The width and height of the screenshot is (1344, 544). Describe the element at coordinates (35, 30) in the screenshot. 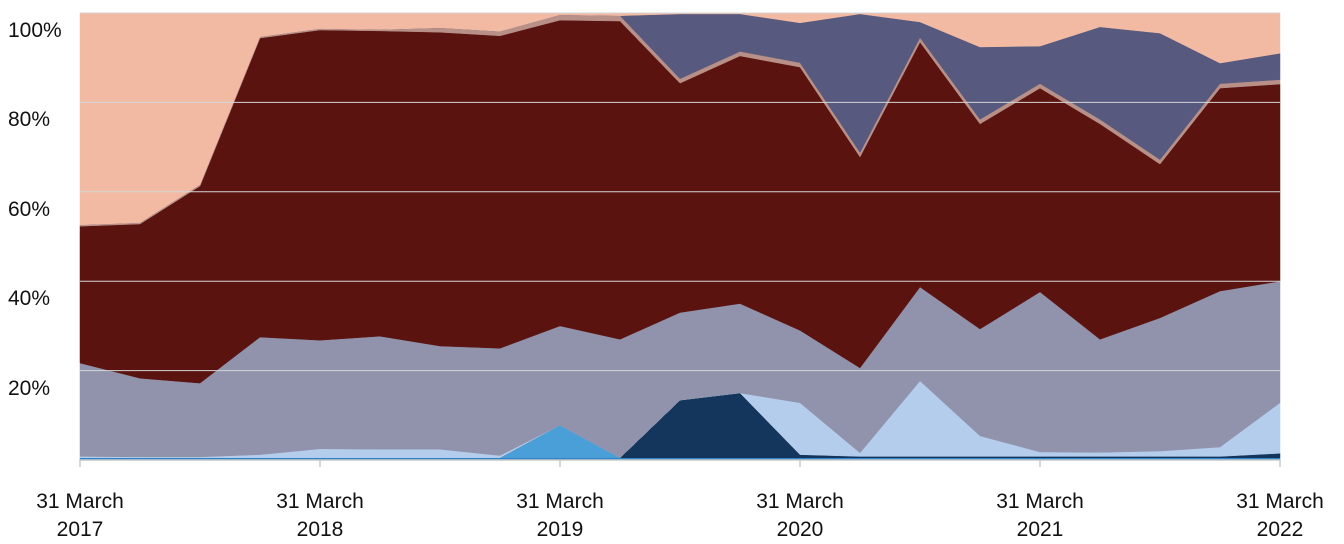

I see `y-tick-label: 100%` at that location.